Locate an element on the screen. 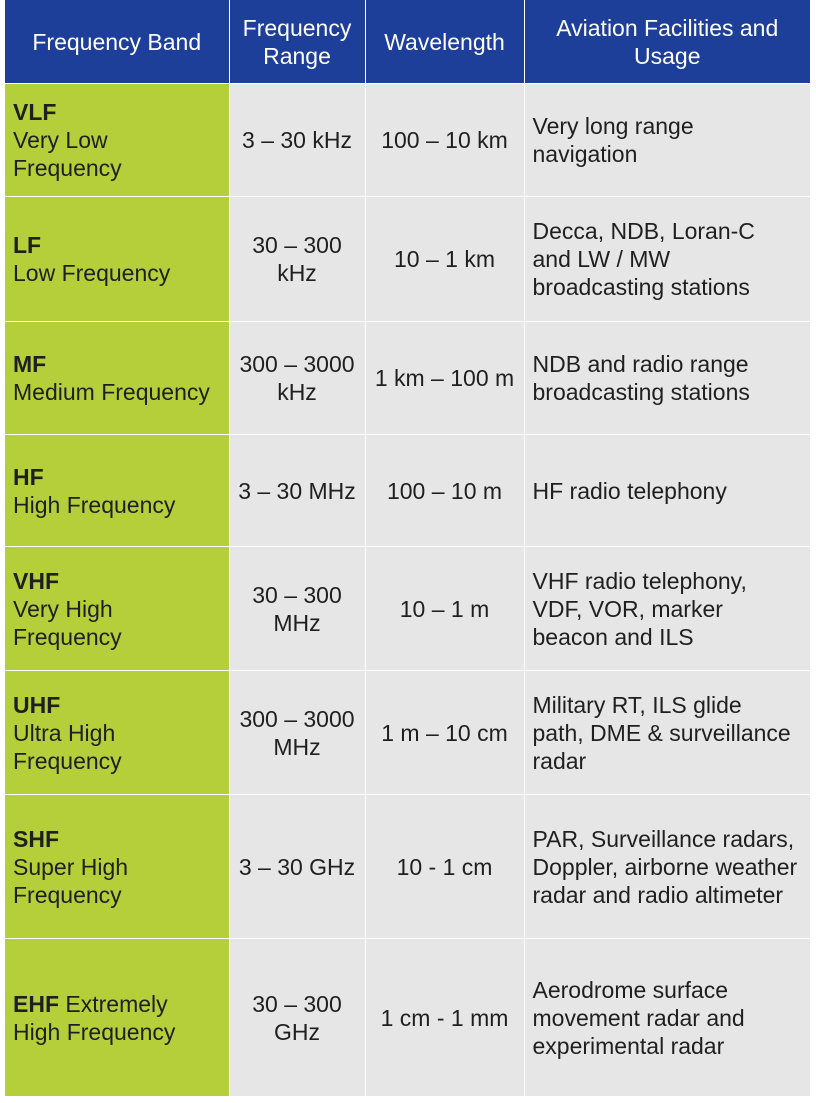 The height and width of the screenshot is (1103, 816). band-cell: VLF Very Low Frequency is located at coordinates (117, 140).